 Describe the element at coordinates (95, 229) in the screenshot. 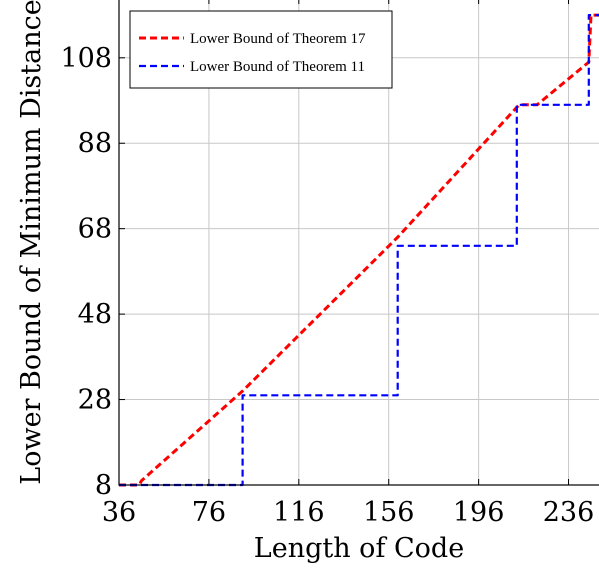

I see `y-tick-label: 68` at that location.